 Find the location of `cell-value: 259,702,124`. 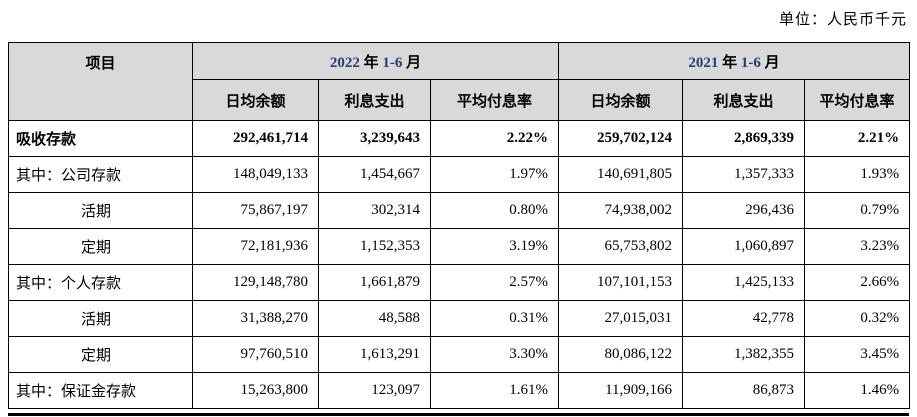

cell-value: 259,702,124 is located at coordinates (621, 138).